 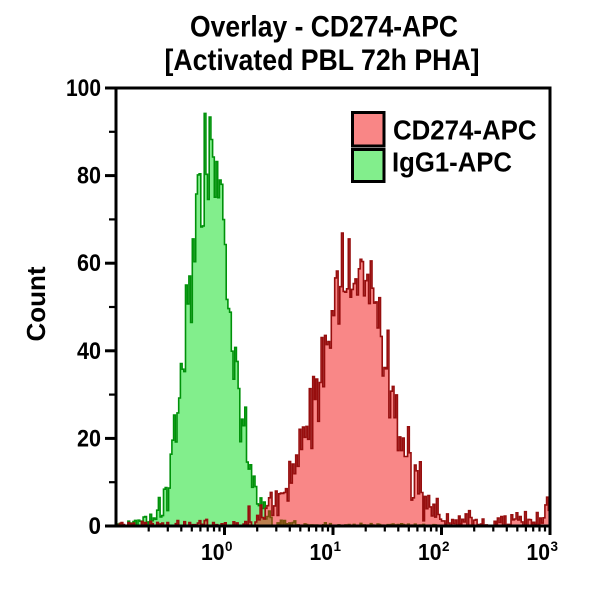 I want to click on svg-text: 40, so click(x=89, y=351).